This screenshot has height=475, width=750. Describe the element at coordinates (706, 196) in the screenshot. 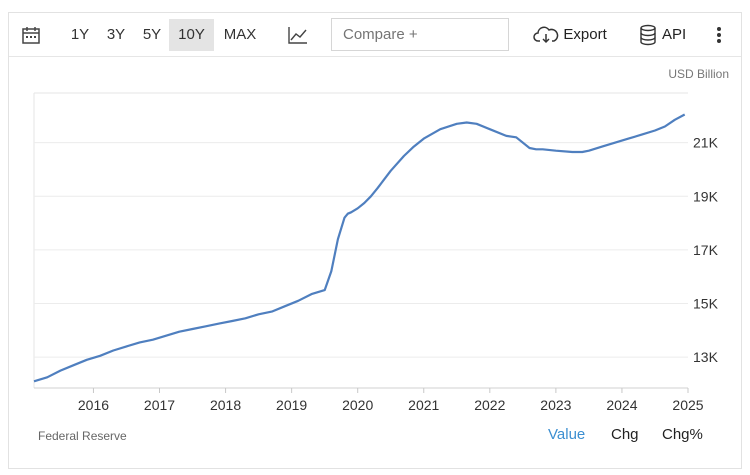

I see `y-tick-label: 19K` at that location.